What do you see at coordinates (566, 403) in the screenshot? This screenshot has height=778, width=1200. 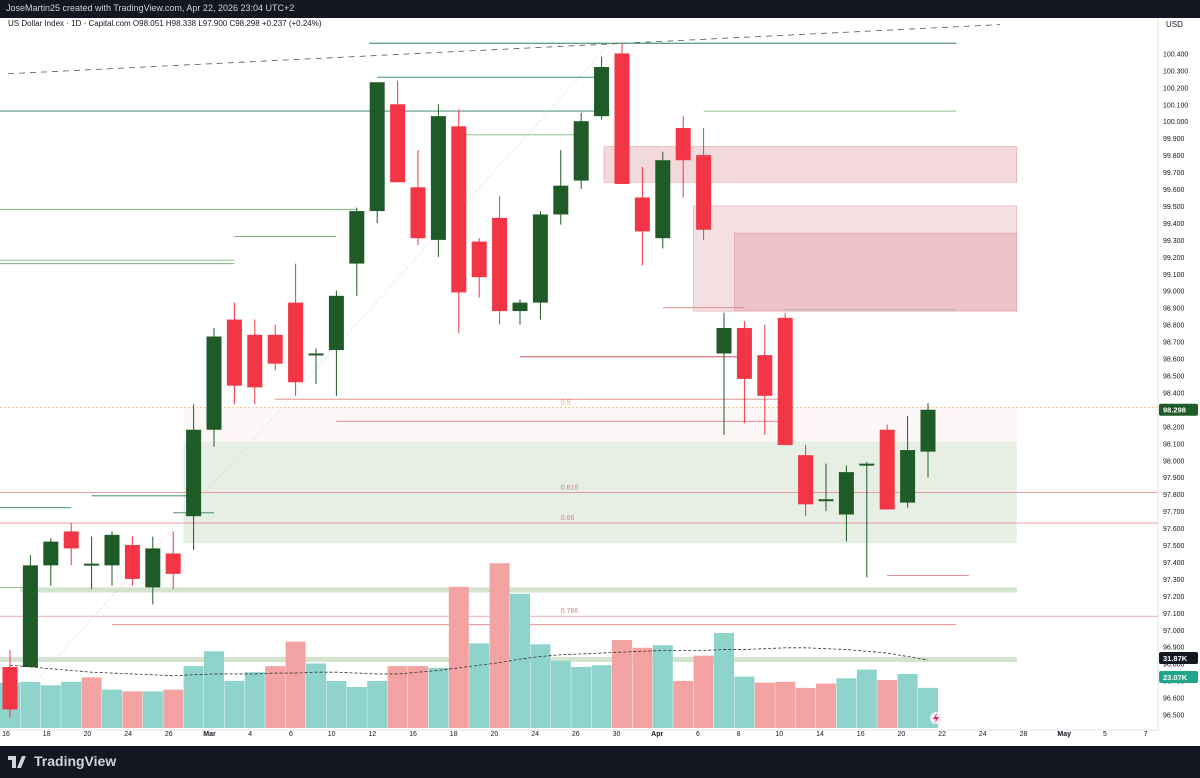 I see `fib-label: 0.5` at bounding box center [566, 403].